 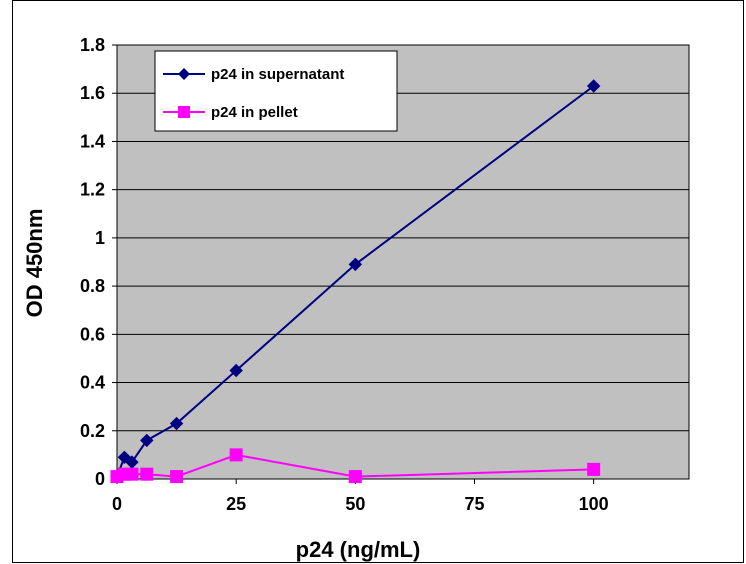 What do you see at coordinates (92, 383) in the screenshot?
I see `y-tick-label: 0.4` at bounding box center [92, 383].